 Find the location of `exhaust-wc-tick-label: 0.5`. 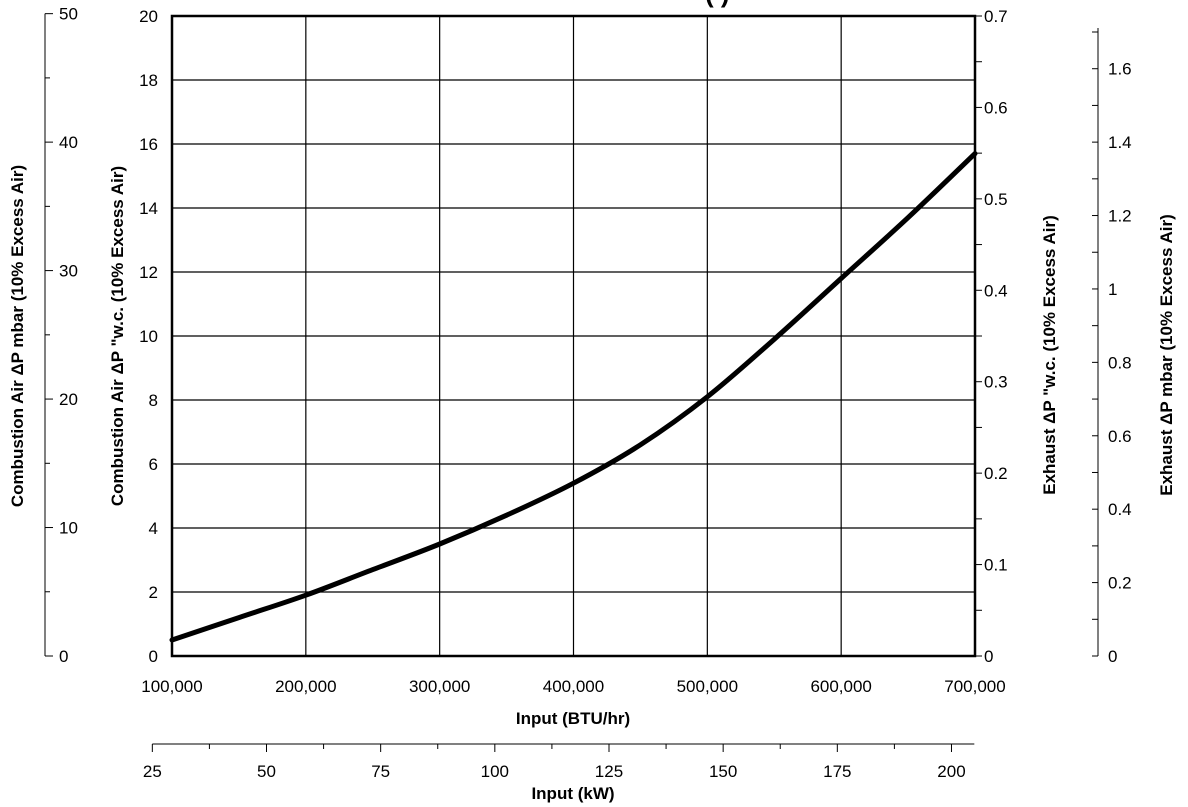

exhaust-wc-tick-label: 0.5 is located at coordinates (996, 199).